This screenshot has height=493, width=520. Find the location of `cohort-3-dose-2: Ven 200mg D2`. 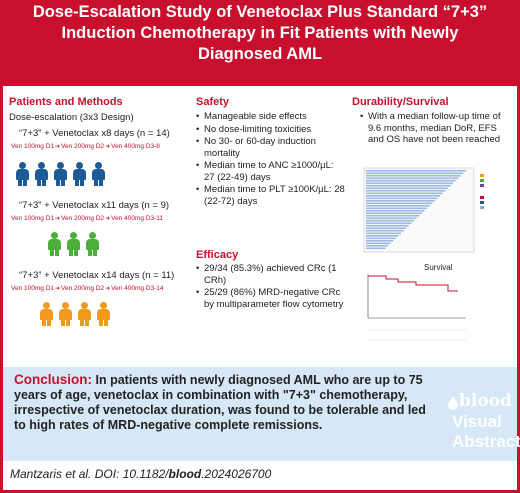

cohort-3-dose-2: Ven 200mg D2 is located at coordinates (83, 288).